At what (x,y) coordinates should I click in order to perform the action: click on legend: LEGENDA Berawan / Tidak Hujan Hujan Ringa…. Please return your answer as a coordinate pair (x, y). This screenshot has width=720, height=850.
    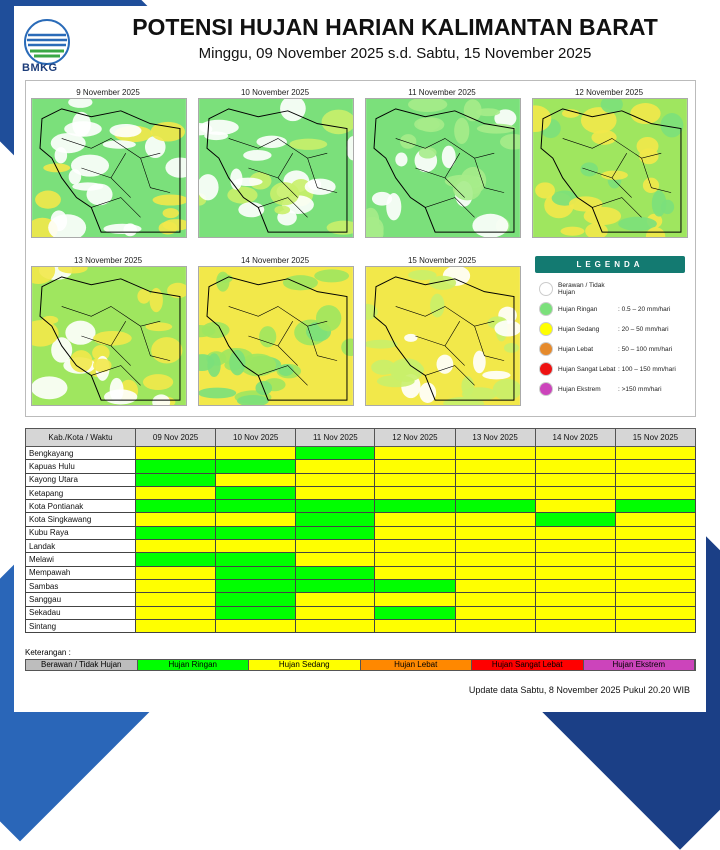
    Looking at the image, I should click on (610, 327).